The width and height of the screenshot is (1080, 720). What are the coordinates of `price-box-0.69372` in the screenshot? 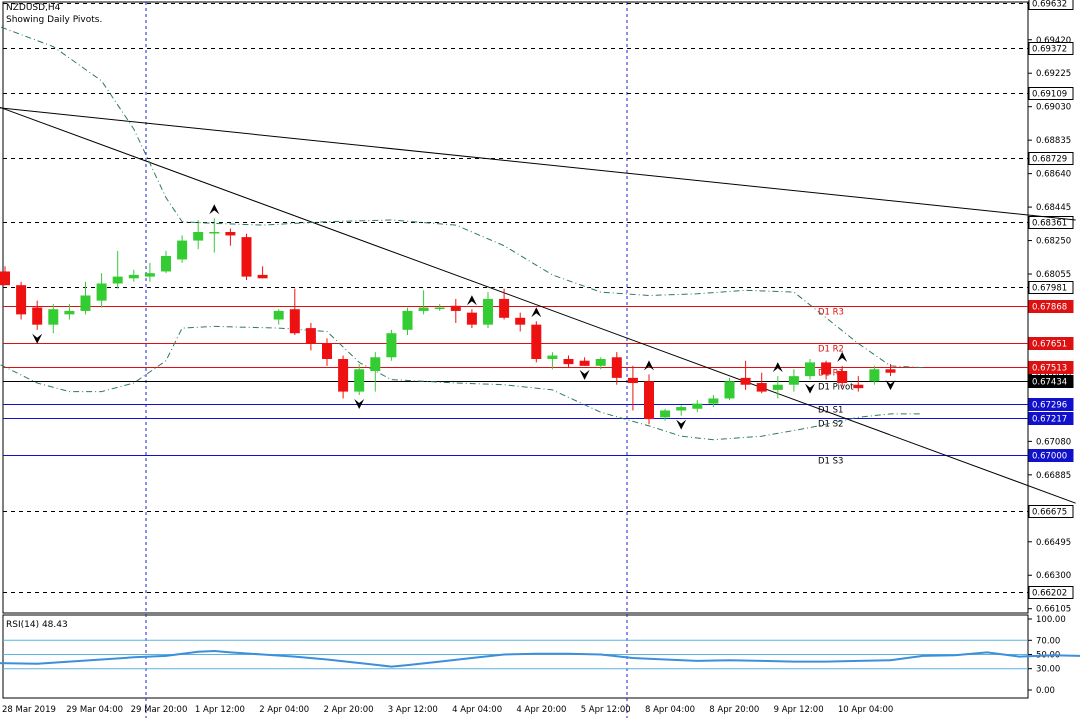 It's located at (1051, 48).